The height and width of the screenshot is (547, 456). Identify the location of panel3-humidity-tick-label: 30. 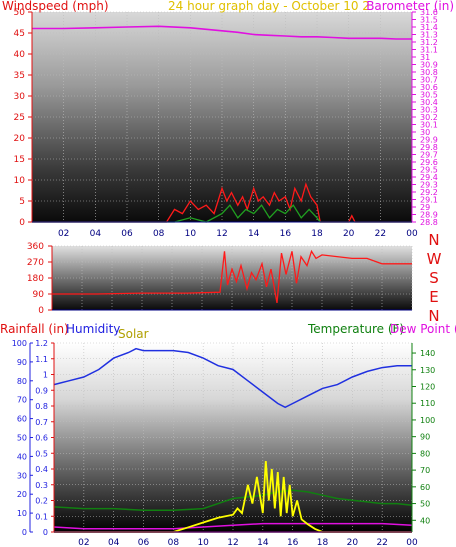
(22, 475).